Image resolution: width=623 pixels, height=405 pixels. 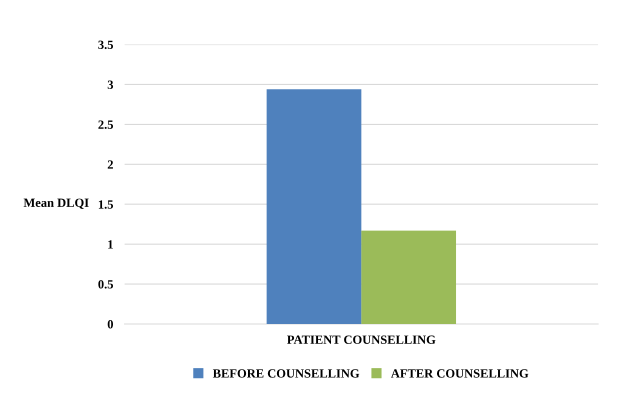 I want to click on y-tick-label: 1, so click(x=110, y=244).